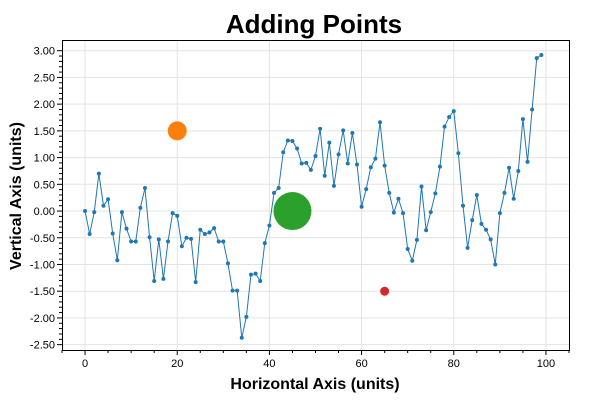  What do you see at coordinates (454, 364) in the screenshot?
I see `x-tick-label: 80` at bounding box center [454, 364].